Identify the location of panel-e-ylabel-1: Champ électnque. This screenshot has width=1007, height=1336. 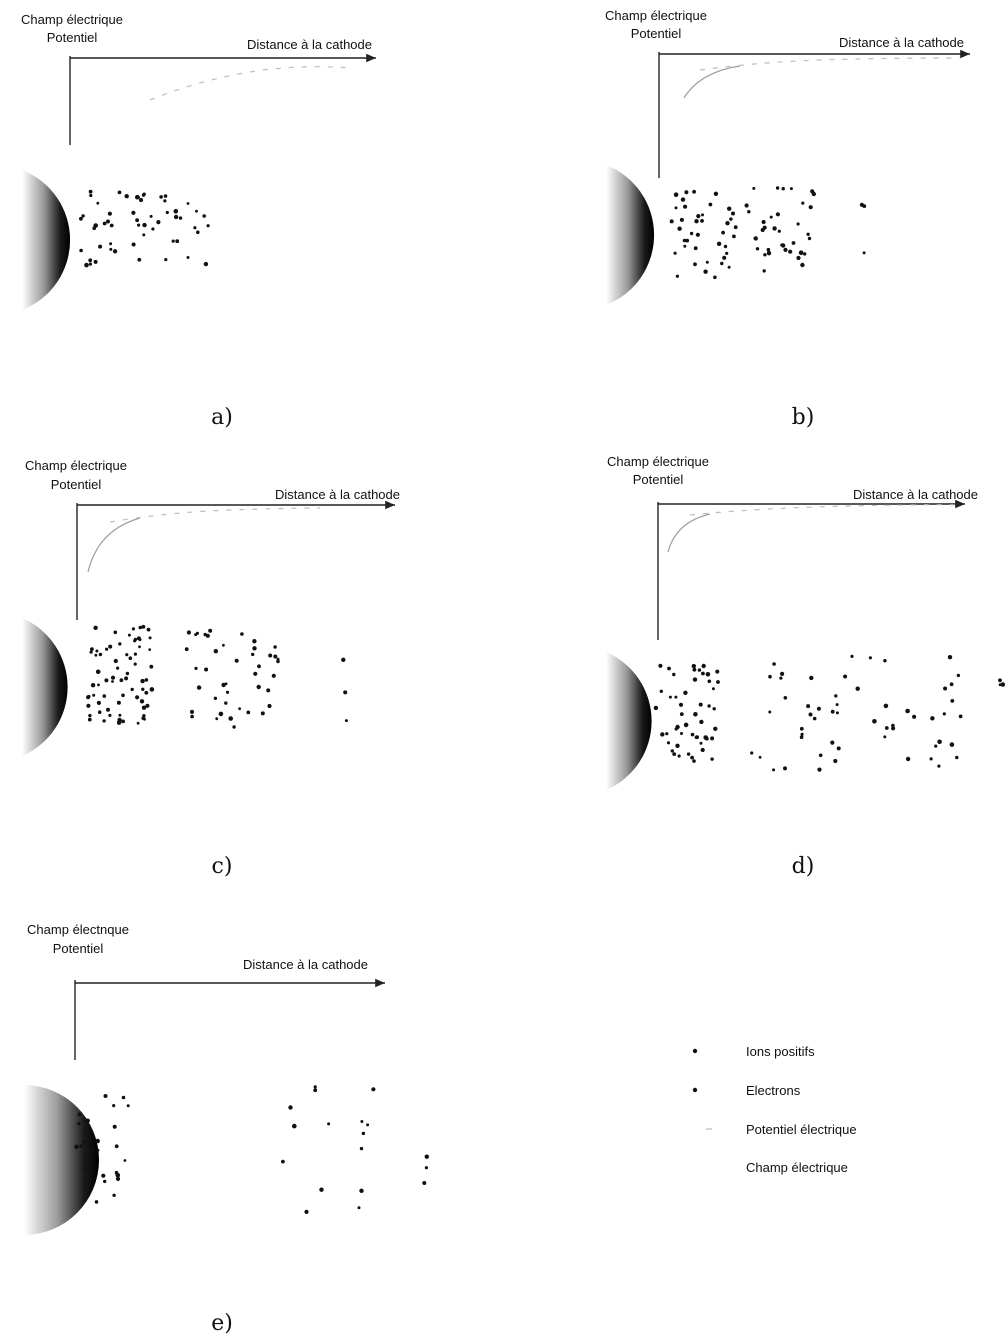
(78, 929).